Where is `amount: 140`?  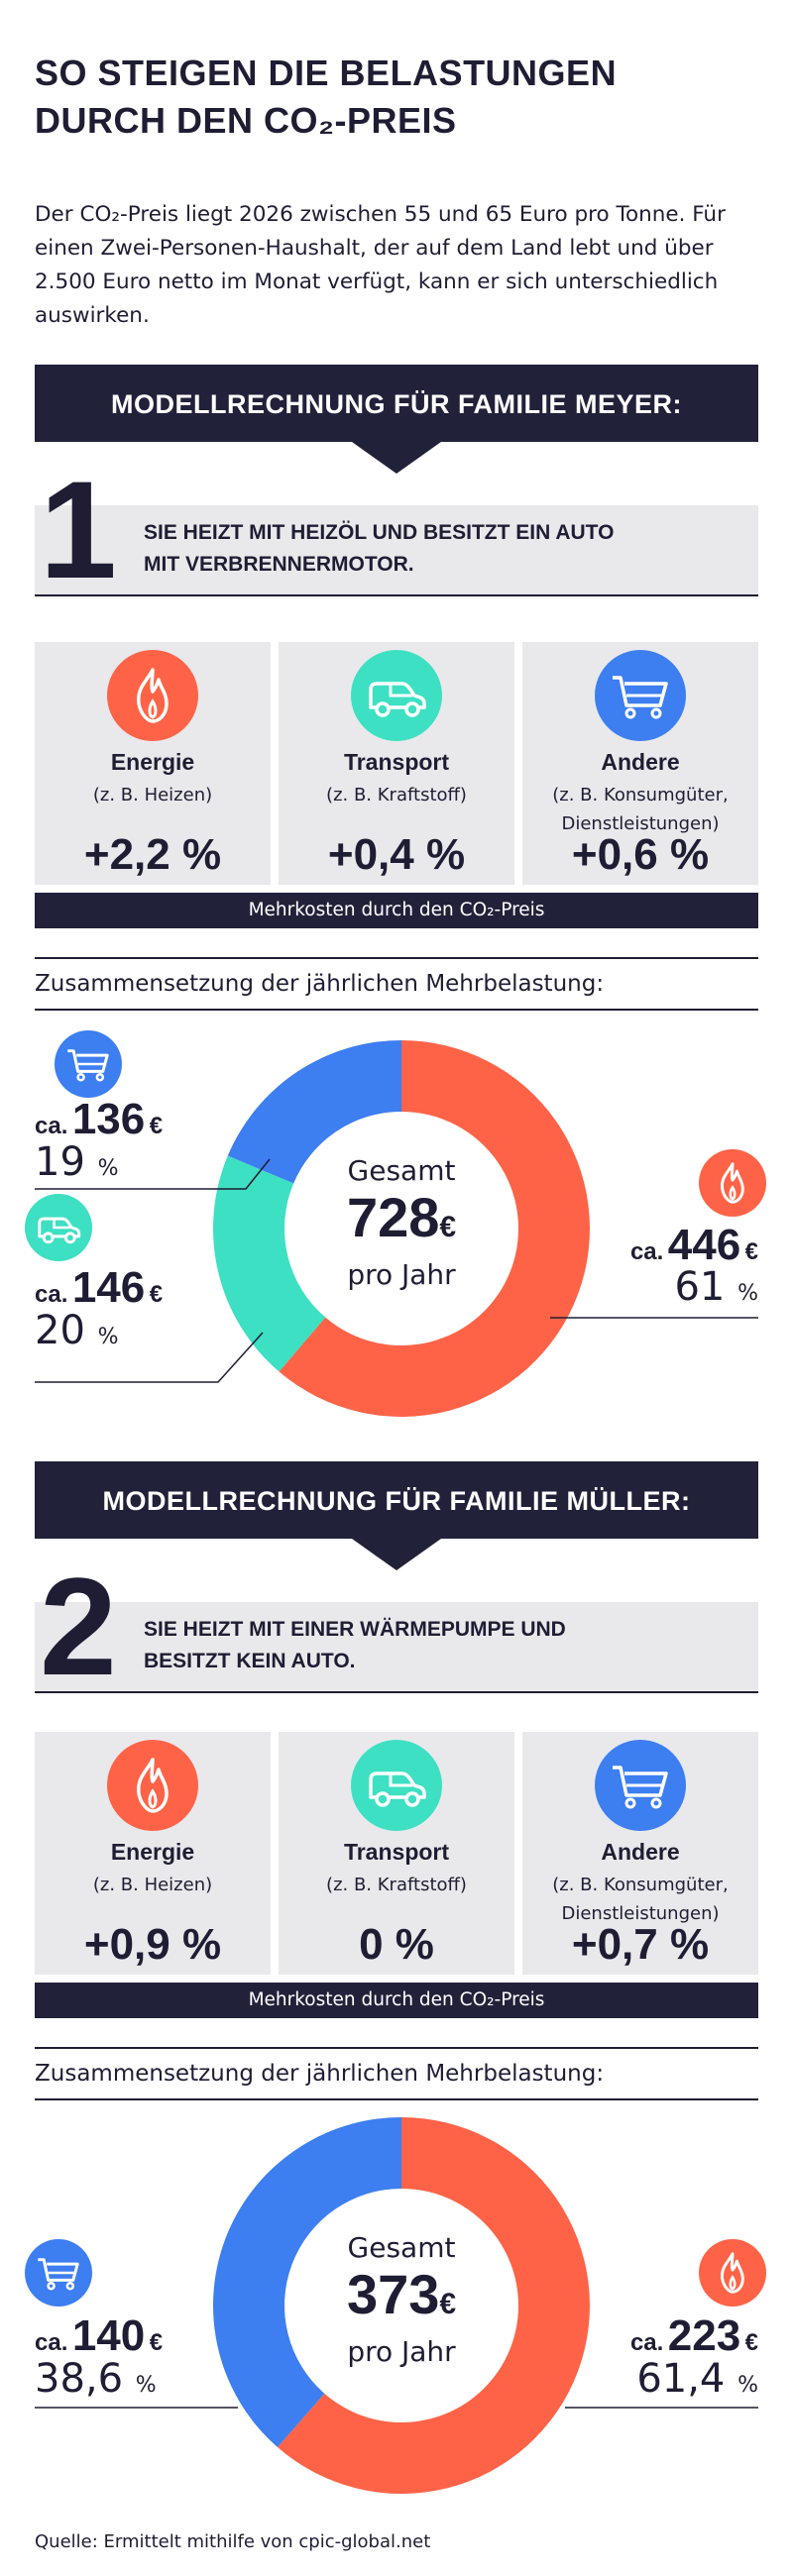 amount: 140 is located at coordinates (108, 2335).